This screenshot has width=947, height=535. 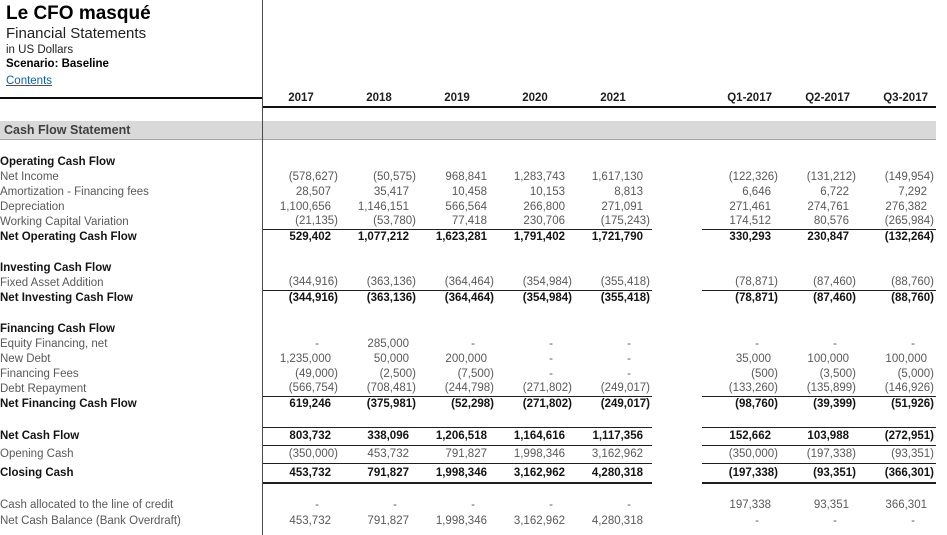 What do you see at coordinates (913, 521) in the screenshot?
I see `cell-quarter-Q3-2017: -` at bounding box center [913, 521].